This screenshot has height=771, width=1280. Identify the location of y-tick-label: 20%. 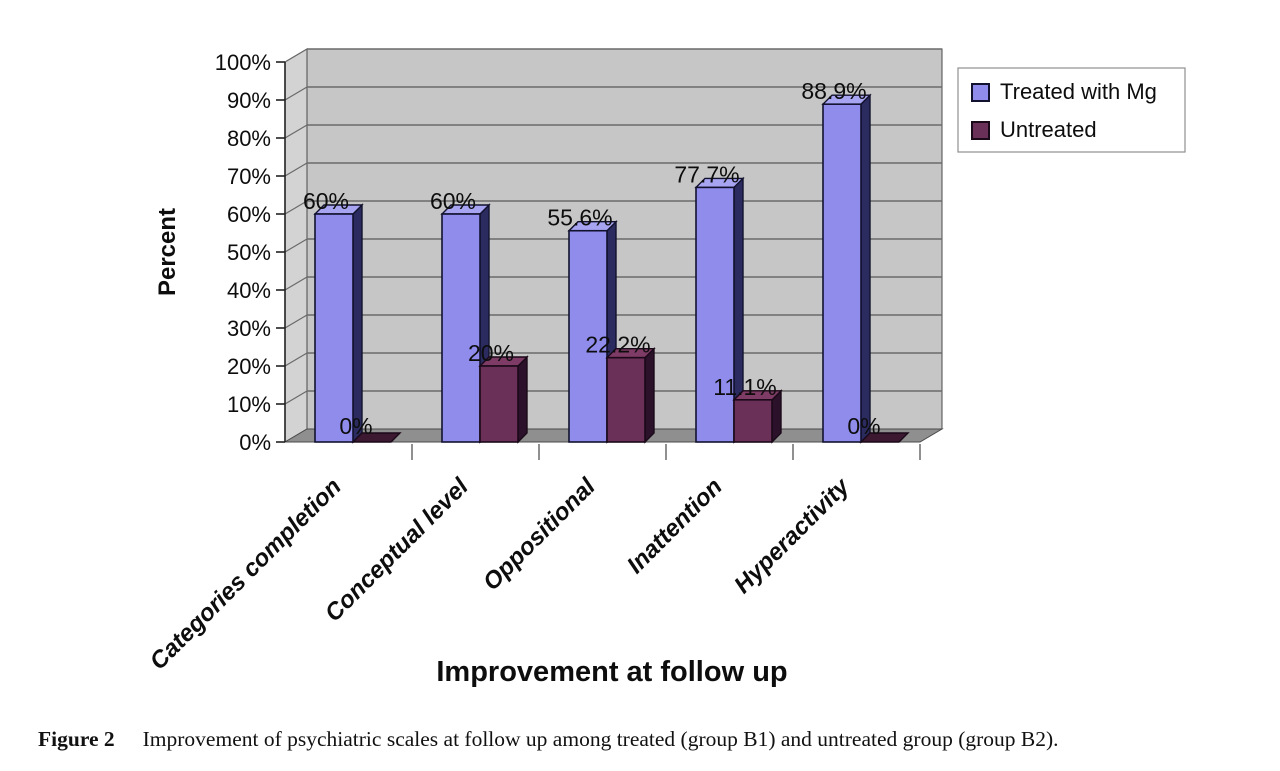
(249, 366).